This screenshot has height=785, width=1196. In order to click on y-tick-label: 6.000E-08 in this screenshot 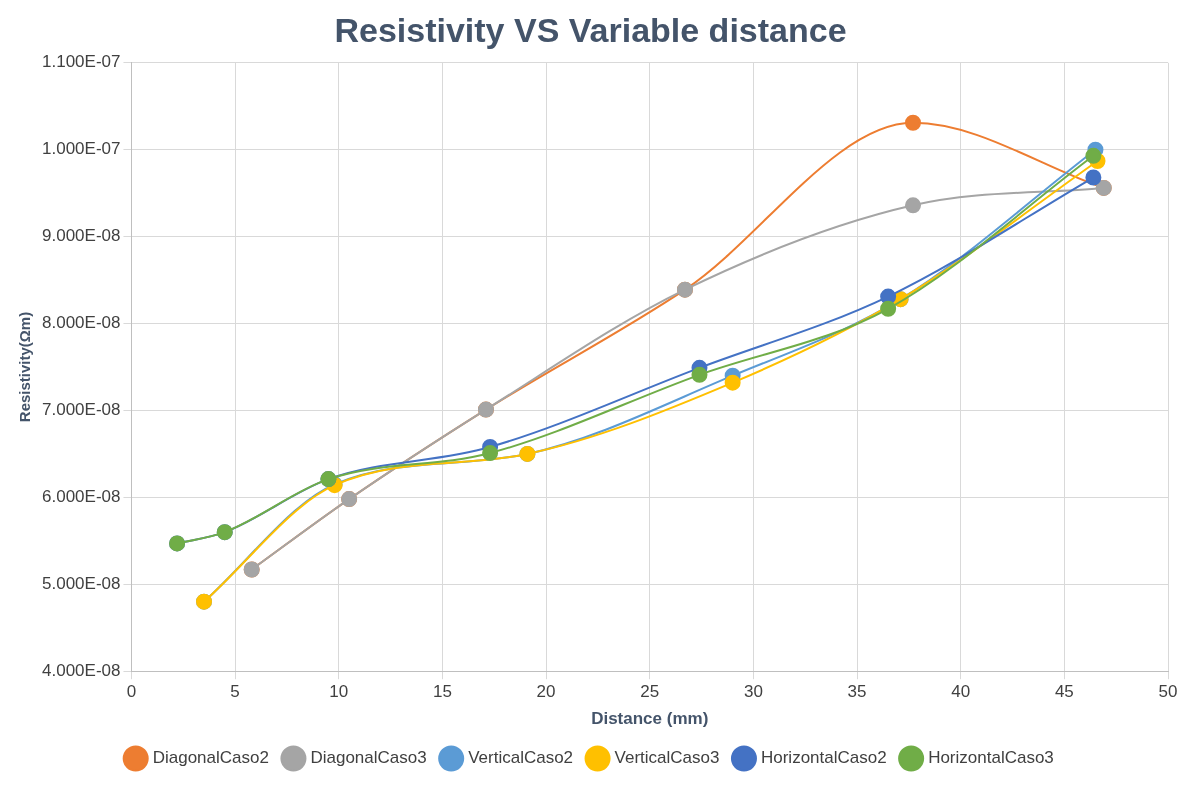, I will do `click(81, 497)`.